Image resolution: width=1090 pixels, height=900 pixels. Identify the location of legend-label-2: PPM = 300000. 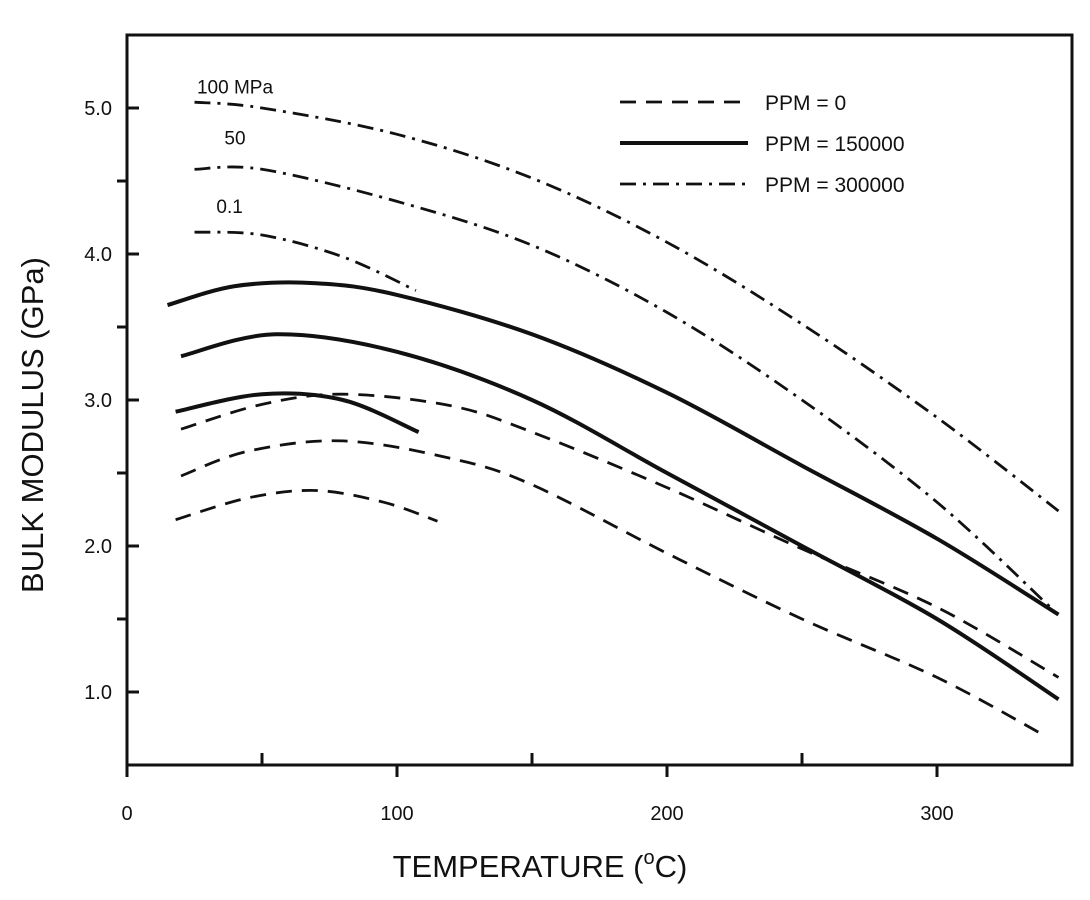
(835, 185).